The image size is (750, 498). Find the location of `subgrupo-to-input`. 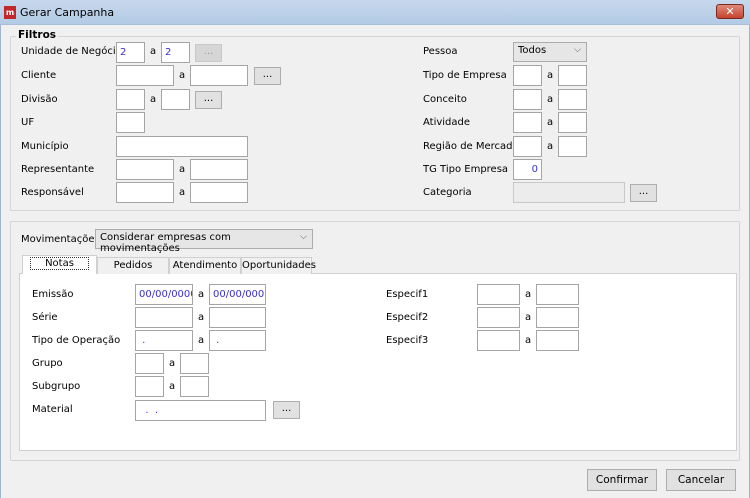

subgrupo-to-input is located at coordinates (194, 386).